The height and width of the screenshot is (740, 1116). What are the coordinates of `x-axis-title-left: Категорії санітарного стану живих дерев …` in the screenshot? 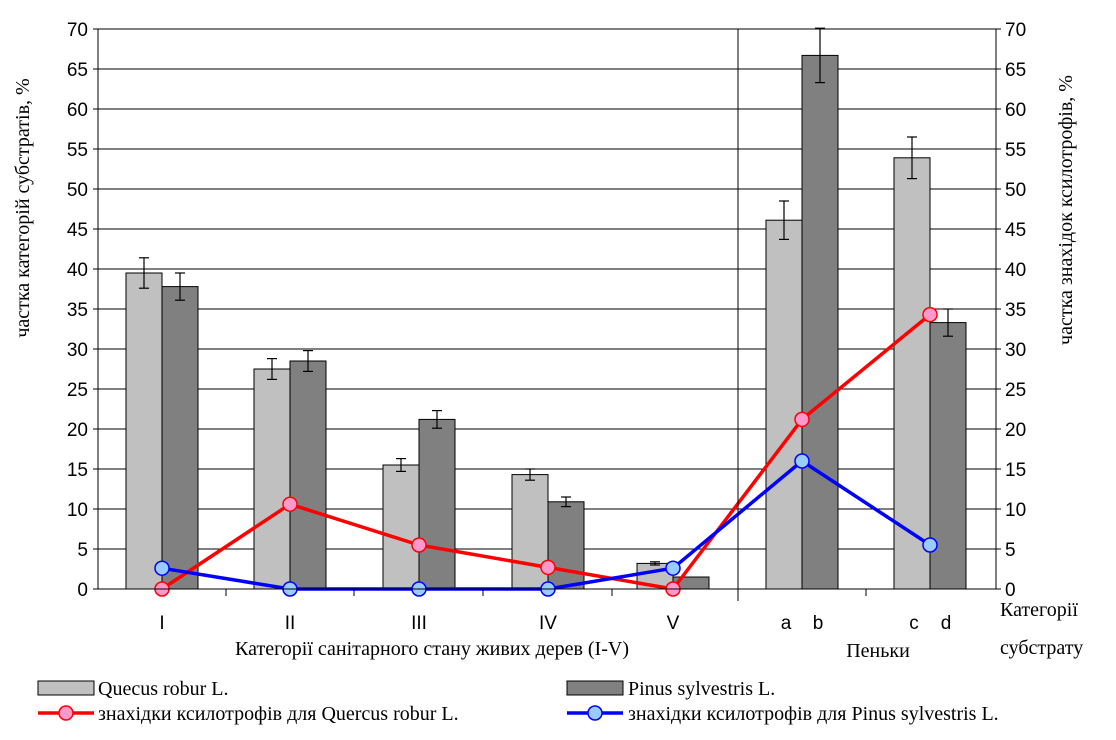 It's located at (432, 649).